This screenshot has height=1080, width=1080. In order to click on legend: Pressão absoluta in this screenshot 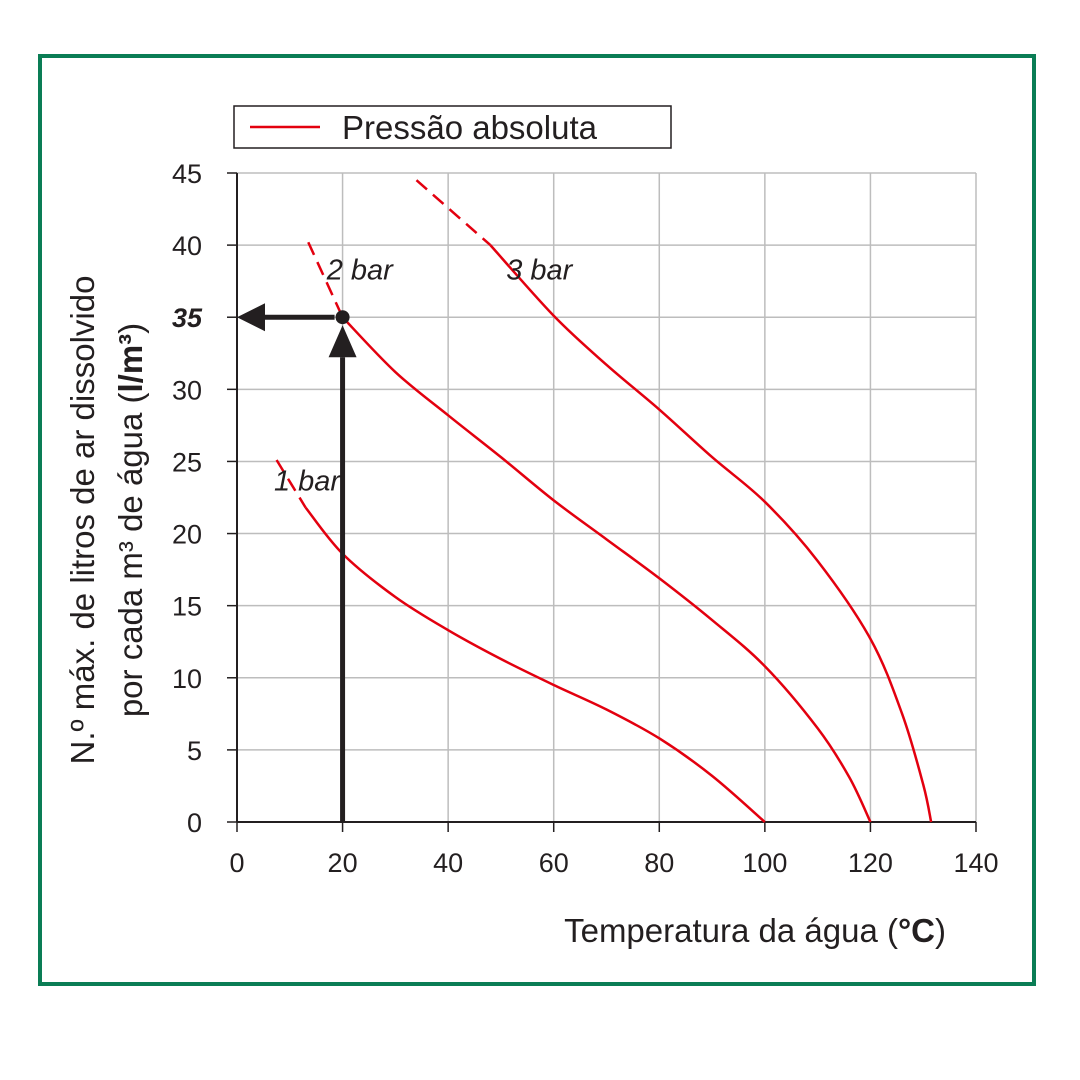, I will do `click(452, 127)`.